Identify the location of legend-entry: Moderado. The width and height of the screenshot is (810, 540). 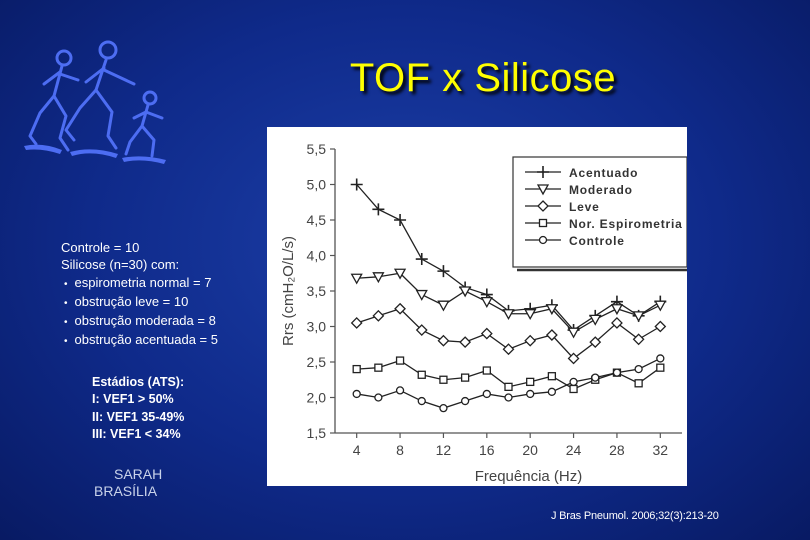
(601, 190).